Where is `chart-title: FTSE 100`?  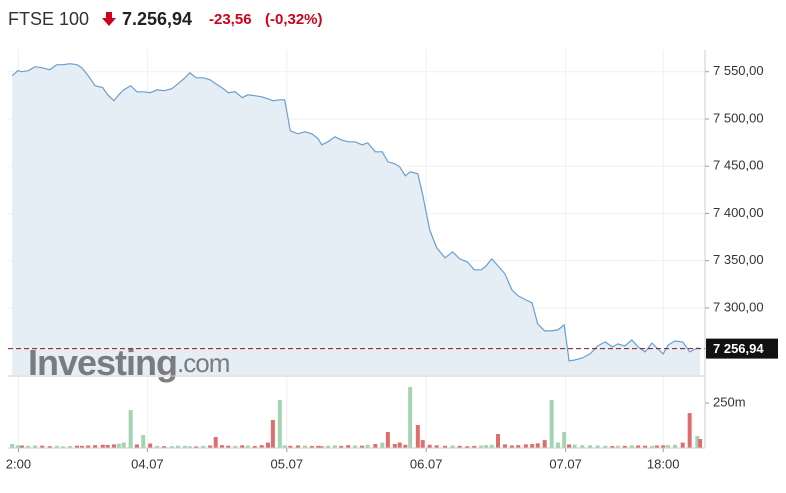 chart-title: FTSE 100 is located at coordinates (48, 19).